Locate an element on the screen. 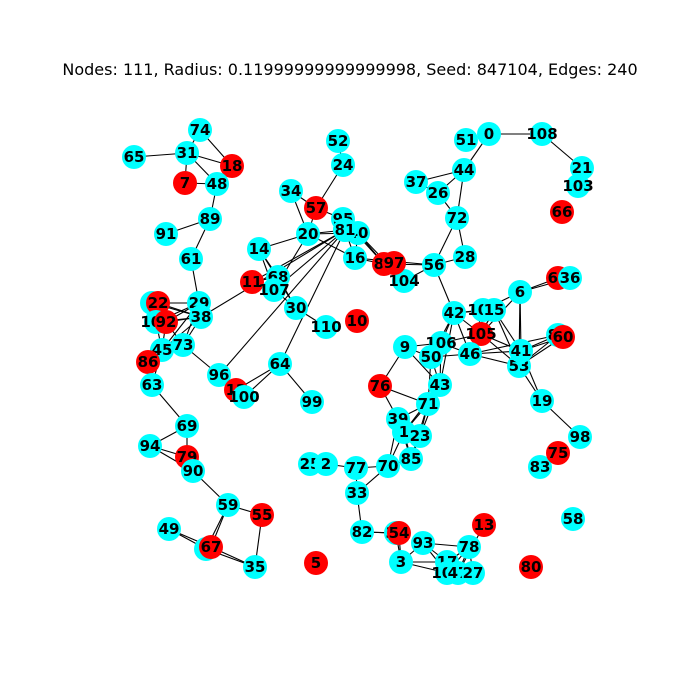 The width and height of the screenshot is (700, 700). node-label: 26 is located at coordinates (438, 193).